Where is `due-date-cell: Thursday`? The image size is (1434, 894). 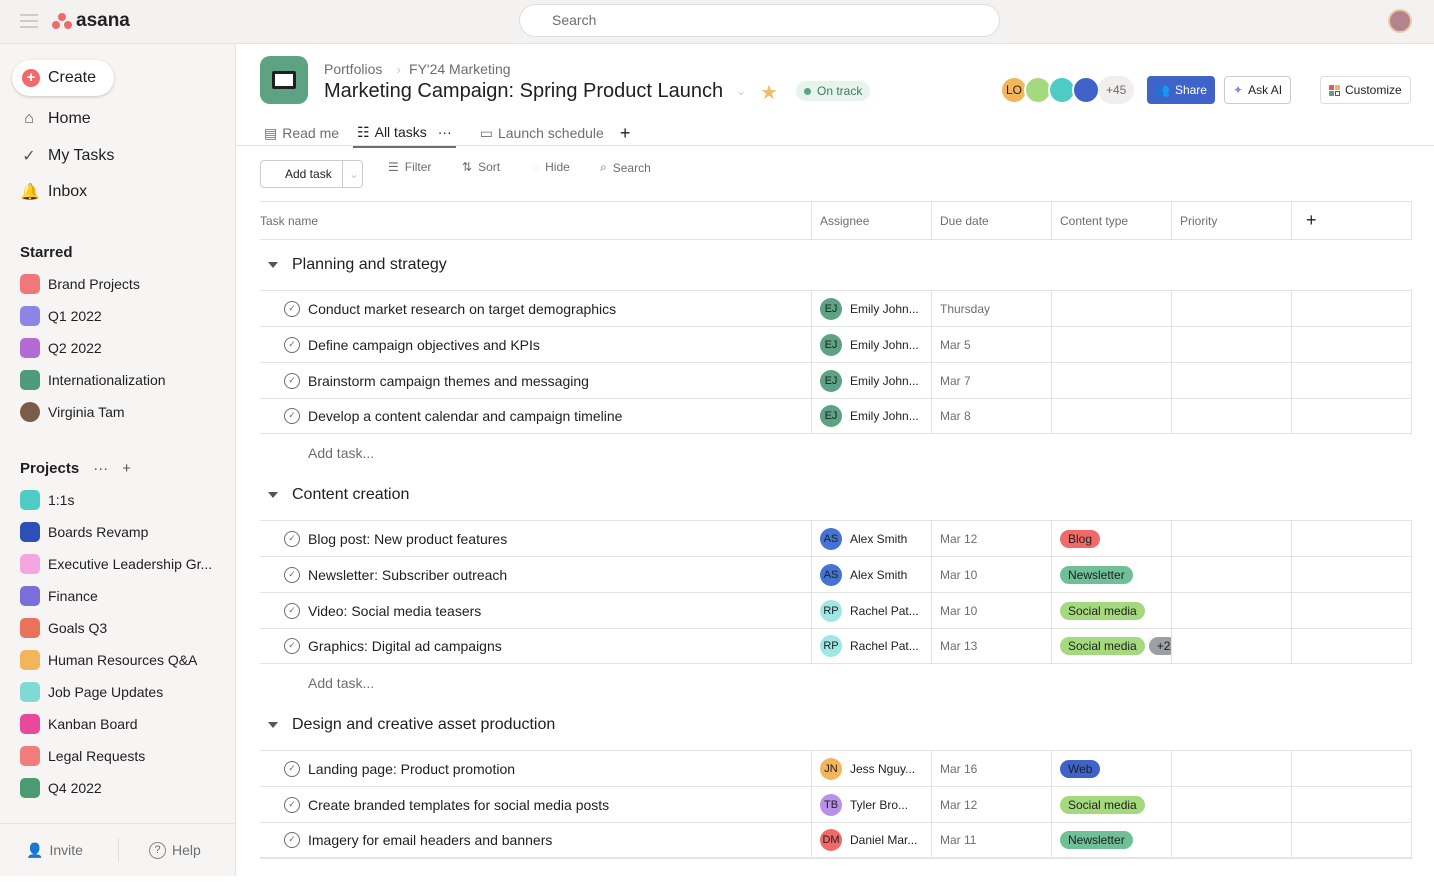 due-date-cell: Thursday is located at coordinates (991, 308).